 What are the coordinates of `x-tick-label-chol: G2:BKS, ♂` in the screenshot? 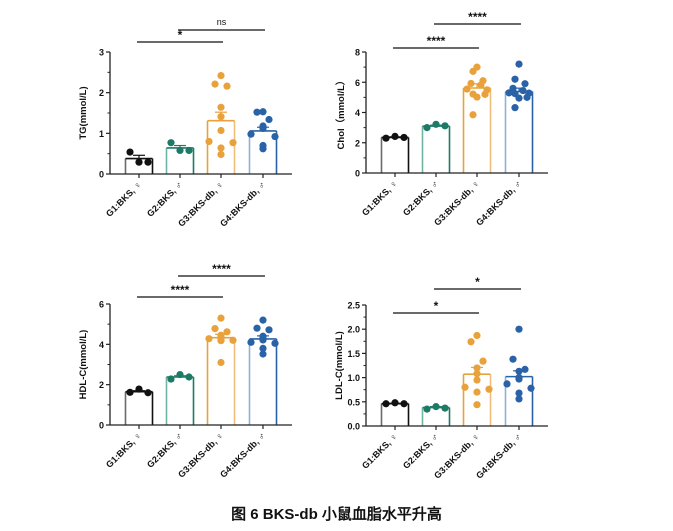 It's located at (420, 197).